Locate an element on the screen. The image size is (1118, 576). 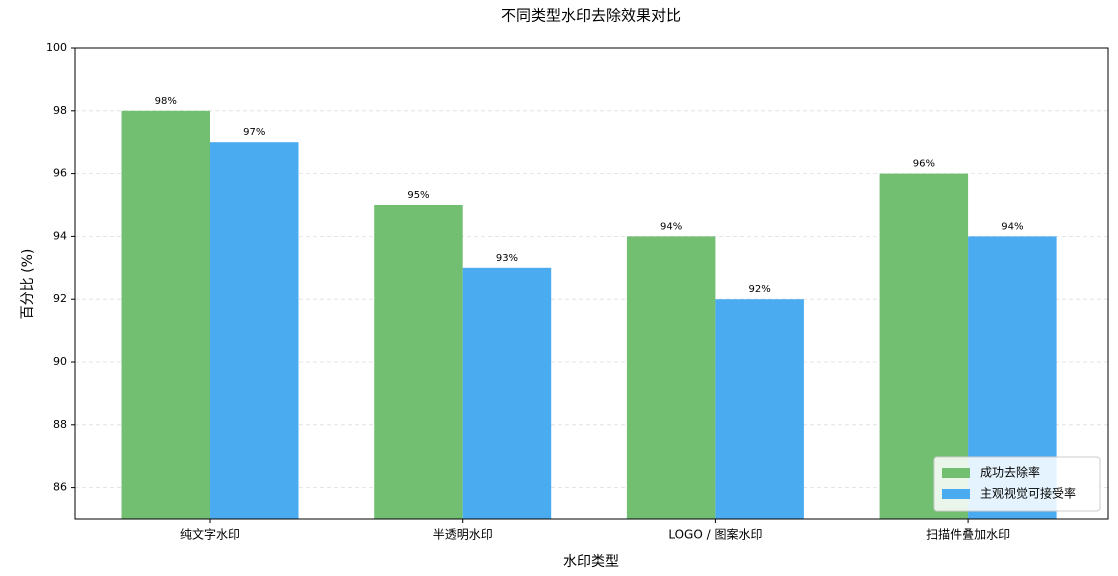
y-tick-label: 86 is located at coordinates (60, 487).